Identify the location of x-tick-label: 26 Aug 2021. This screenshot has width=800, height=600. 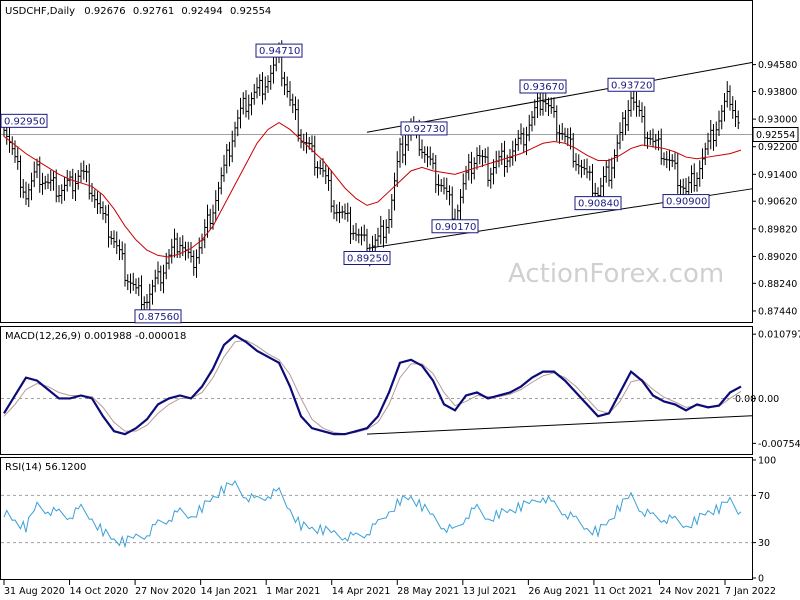
(558, 591).